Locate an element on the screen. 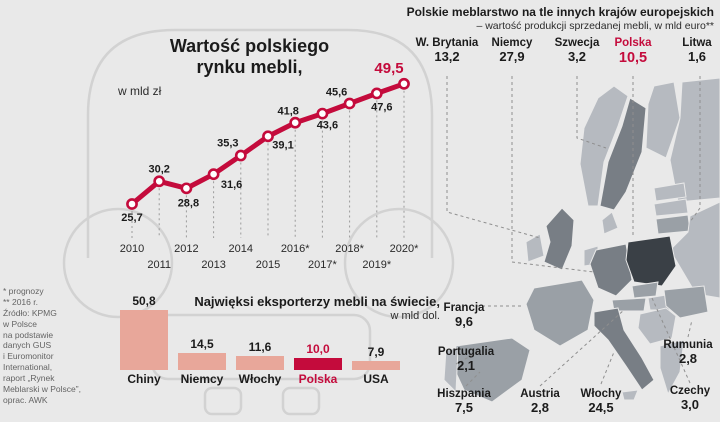  bar-value-label: 50,8 is located at coordinates (144, 301).